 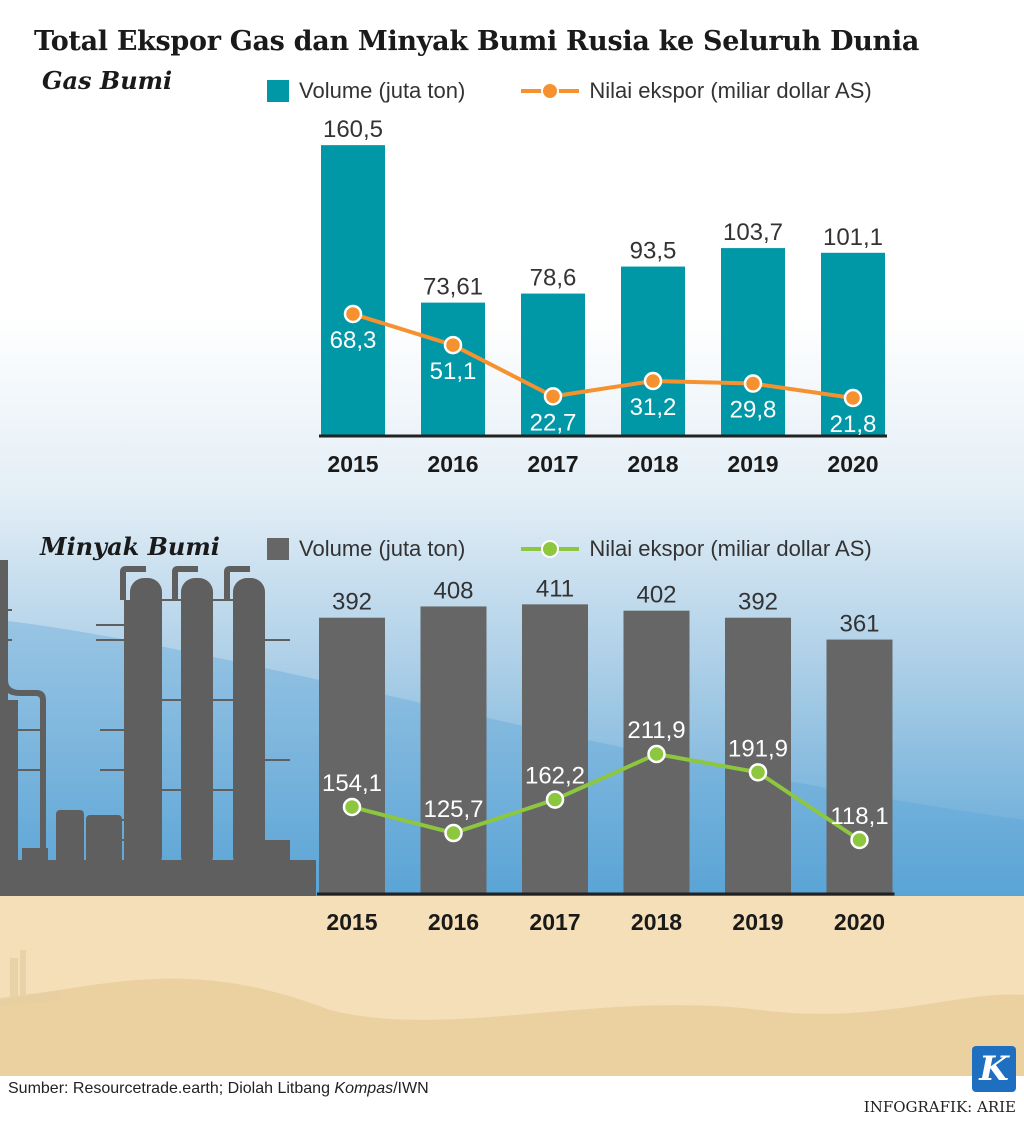 I want to click on oil-bar-label-2016: 408, so click(x=453, y=590).